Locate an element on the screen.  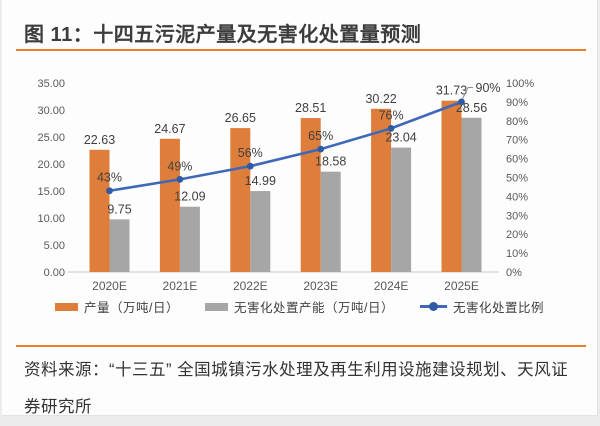
svg-text: 30.22 is located at coordinates (380, 99).